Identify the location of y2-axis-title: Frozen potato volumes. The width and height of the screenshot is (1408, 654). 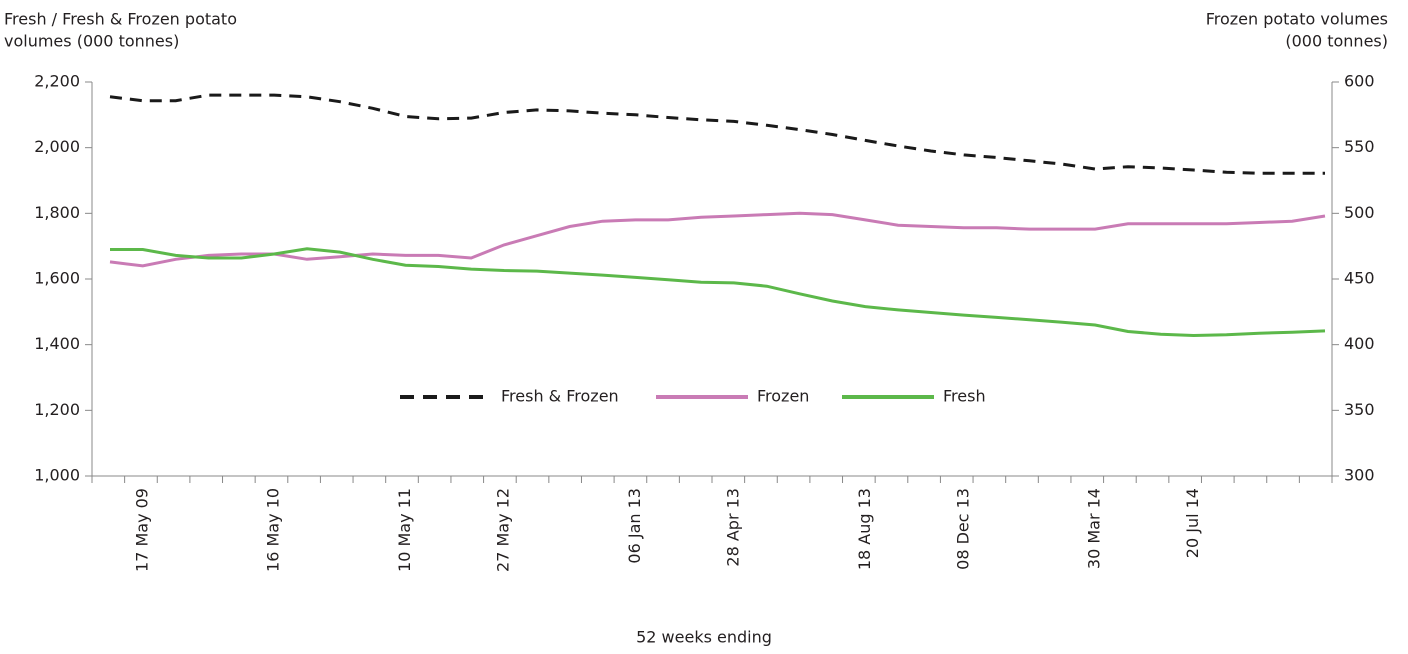
(1297, 19).